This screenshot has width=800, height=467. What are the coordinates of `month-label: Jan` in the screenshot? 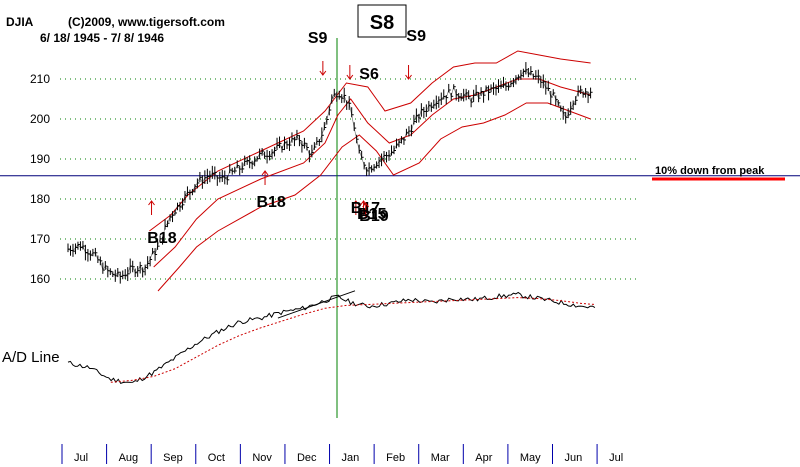 It's located at (351, 458).